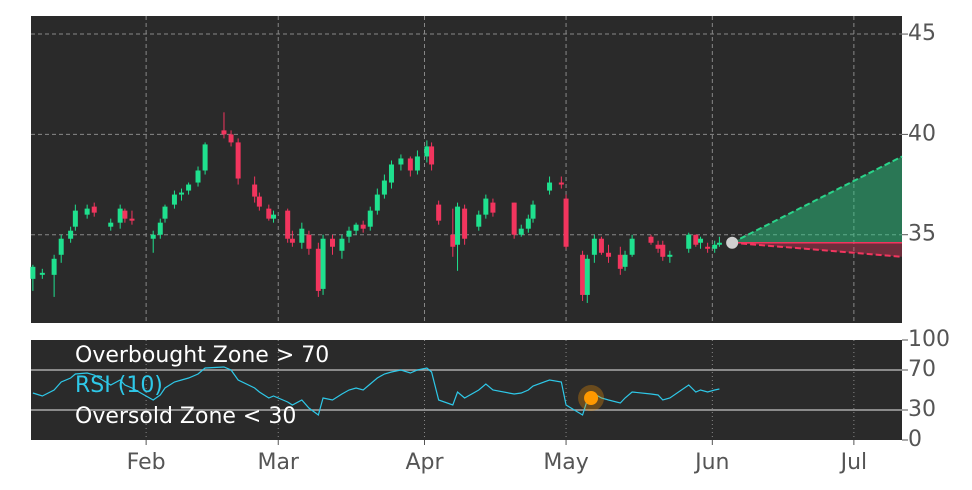 This screenshot has width=972, height=490. What do you see at coordinates (922, 234) in the screenshot?
I see `y-tick-label: 35` at bounding box center [922, 234].